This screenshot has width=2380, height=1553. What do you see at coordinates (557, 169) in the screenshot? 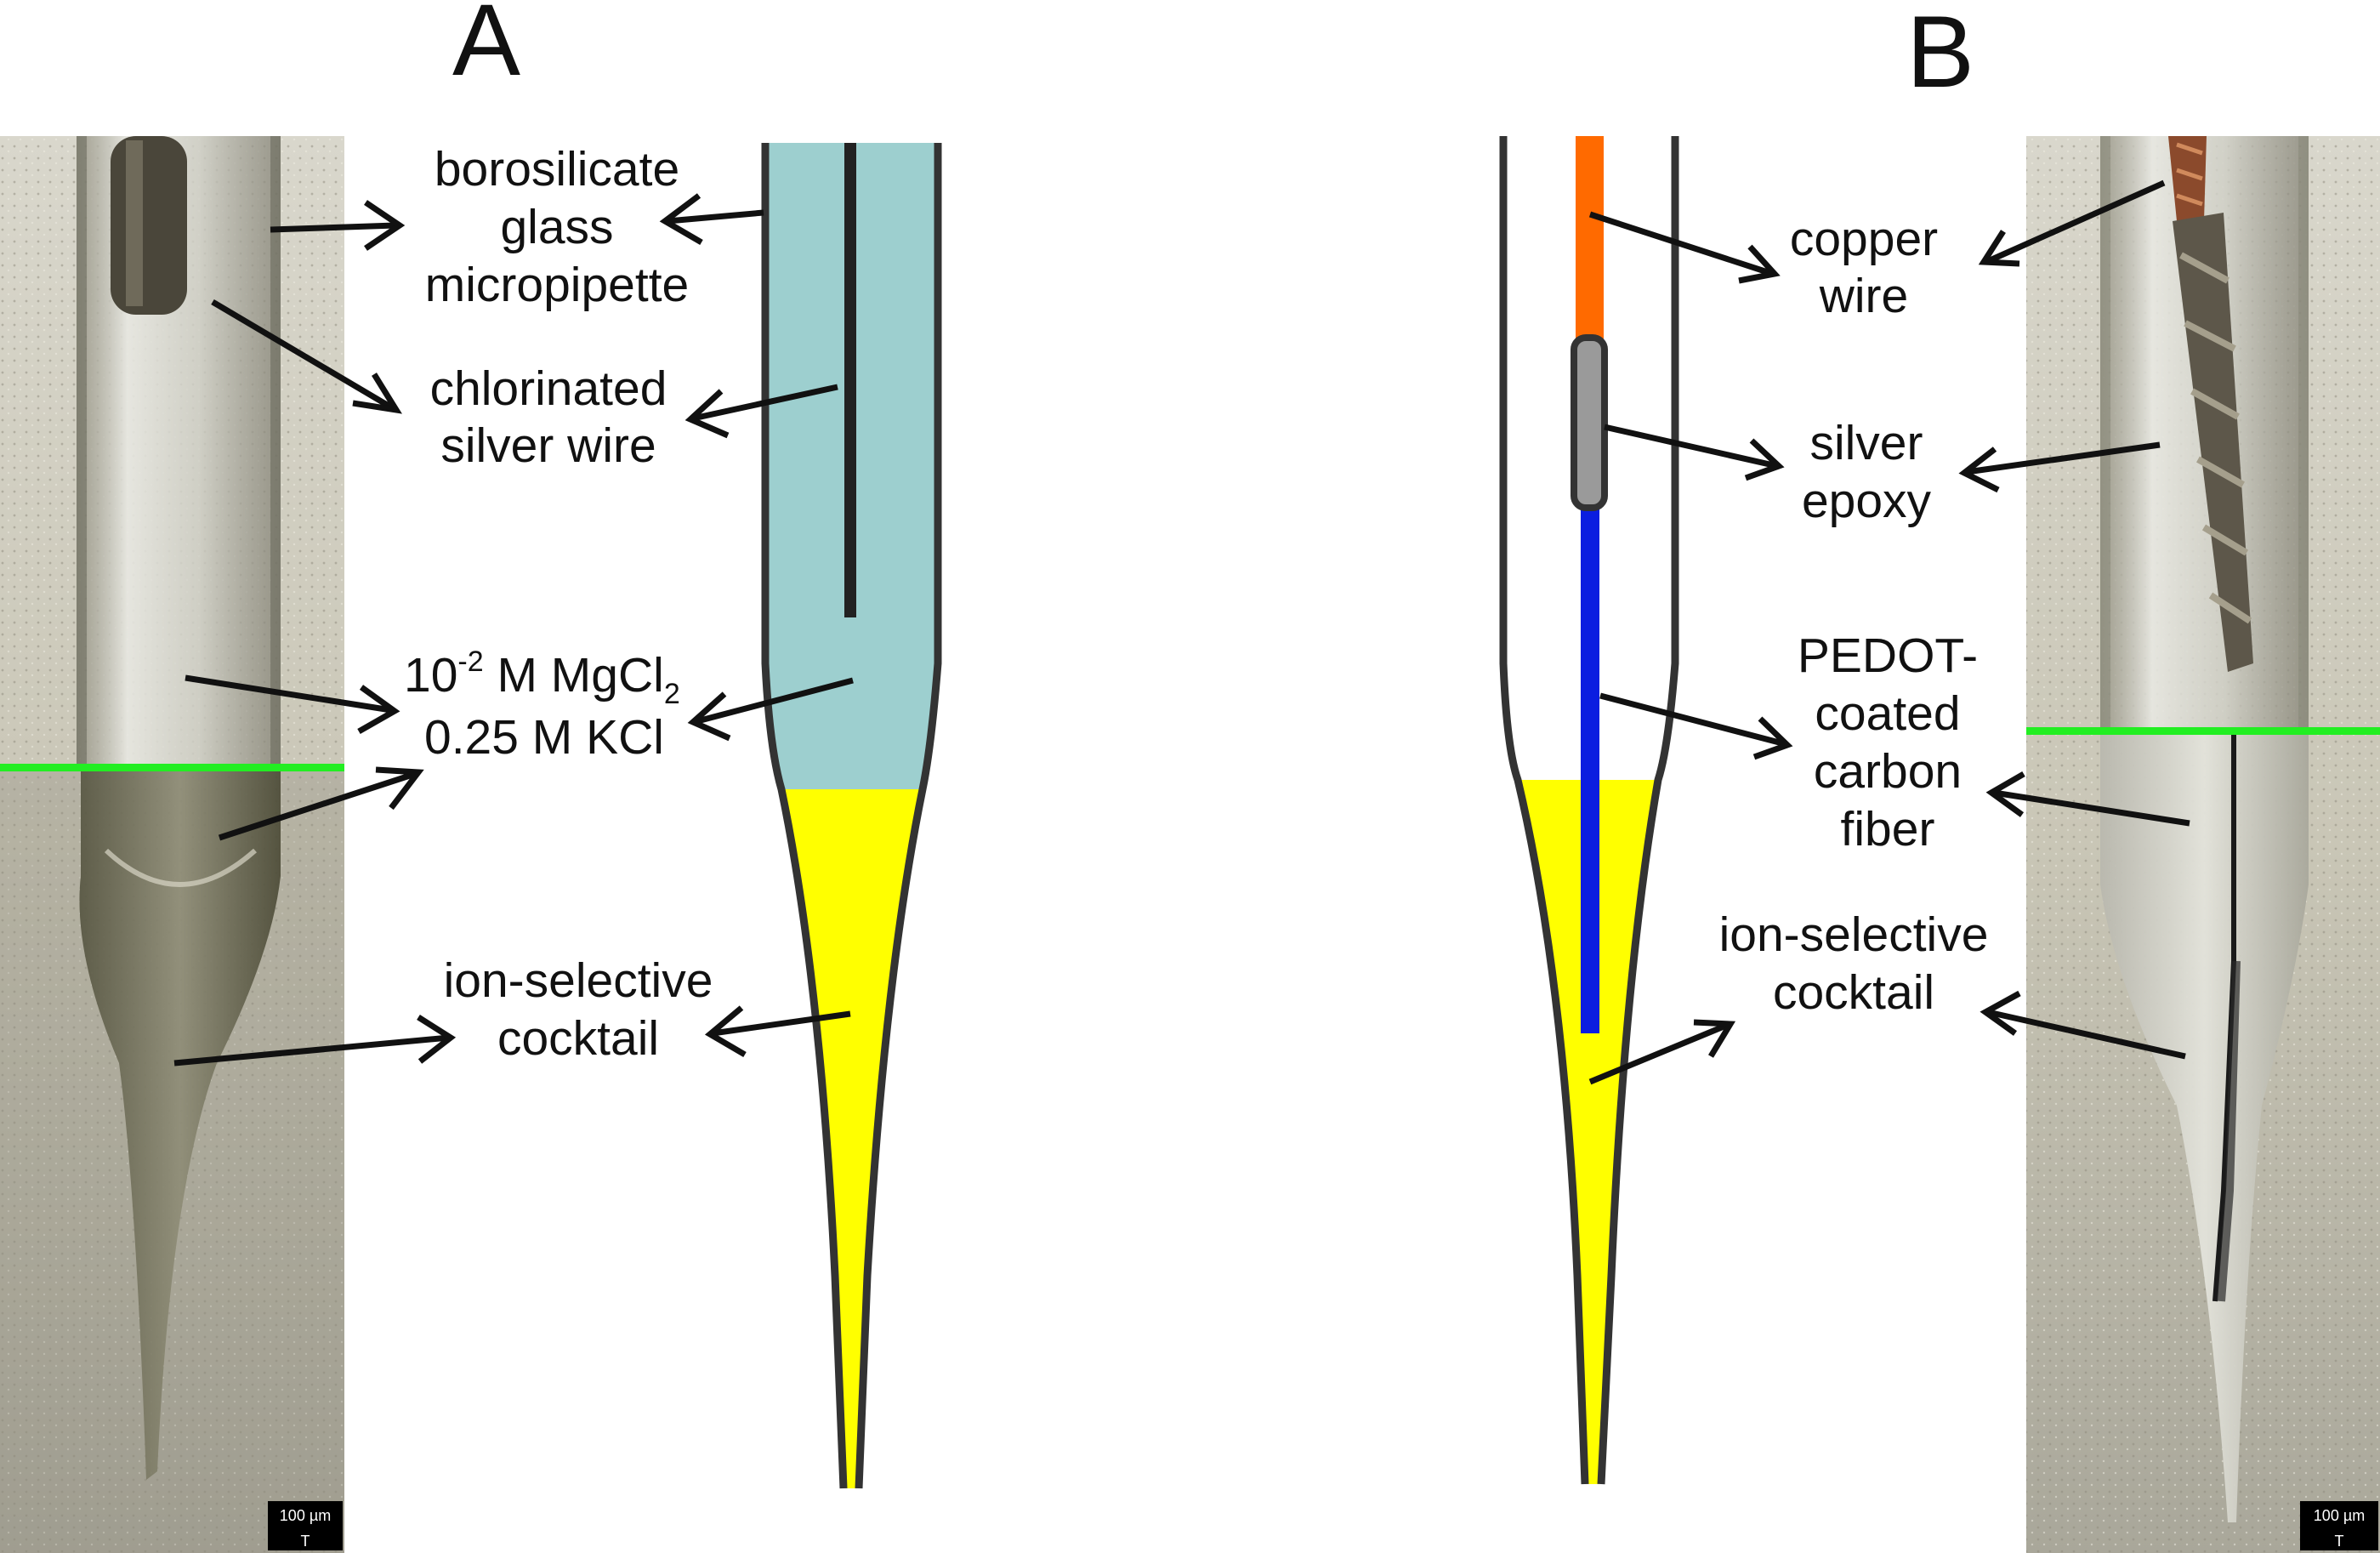
I see `label-glass-line1: borosilicate` at bounding box center [557, 169].